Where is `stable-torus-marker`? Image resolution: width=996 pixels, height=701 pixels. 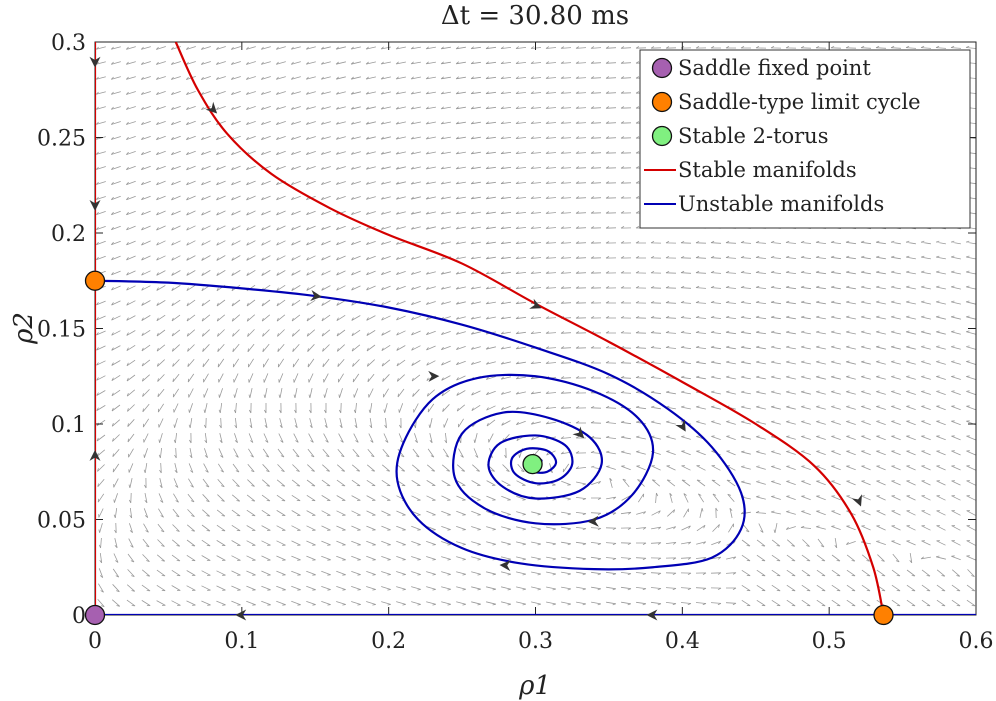
stable-torus-marker is located at coordinates (532, 464).